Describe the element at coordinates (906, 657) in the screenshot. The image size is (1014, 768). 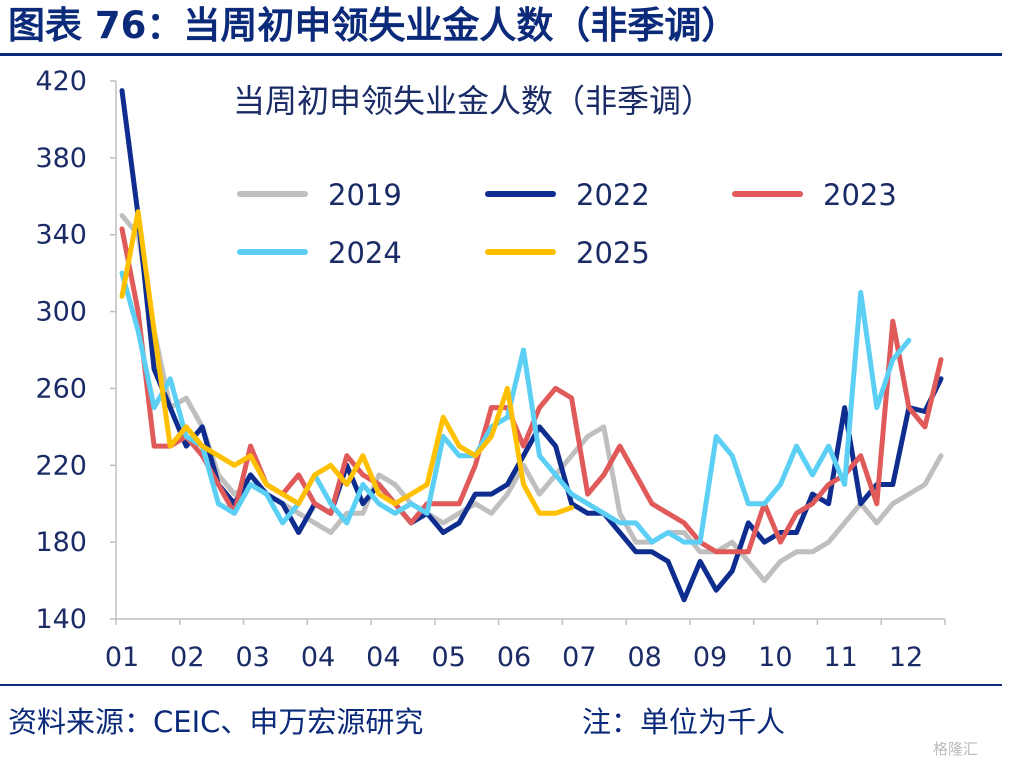
I see `x-tick-label: 12` at that location.